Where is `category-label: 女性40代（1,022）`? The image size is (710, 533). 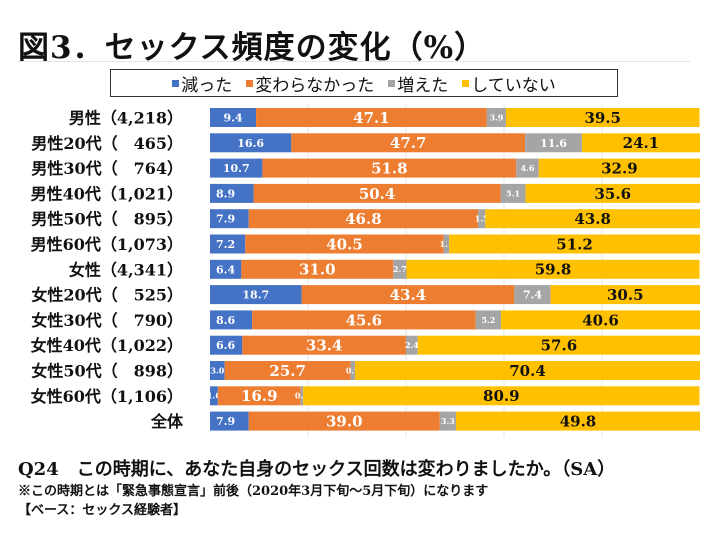
category-label: 女性40代（1,022） is located at coordinates (107, 345).